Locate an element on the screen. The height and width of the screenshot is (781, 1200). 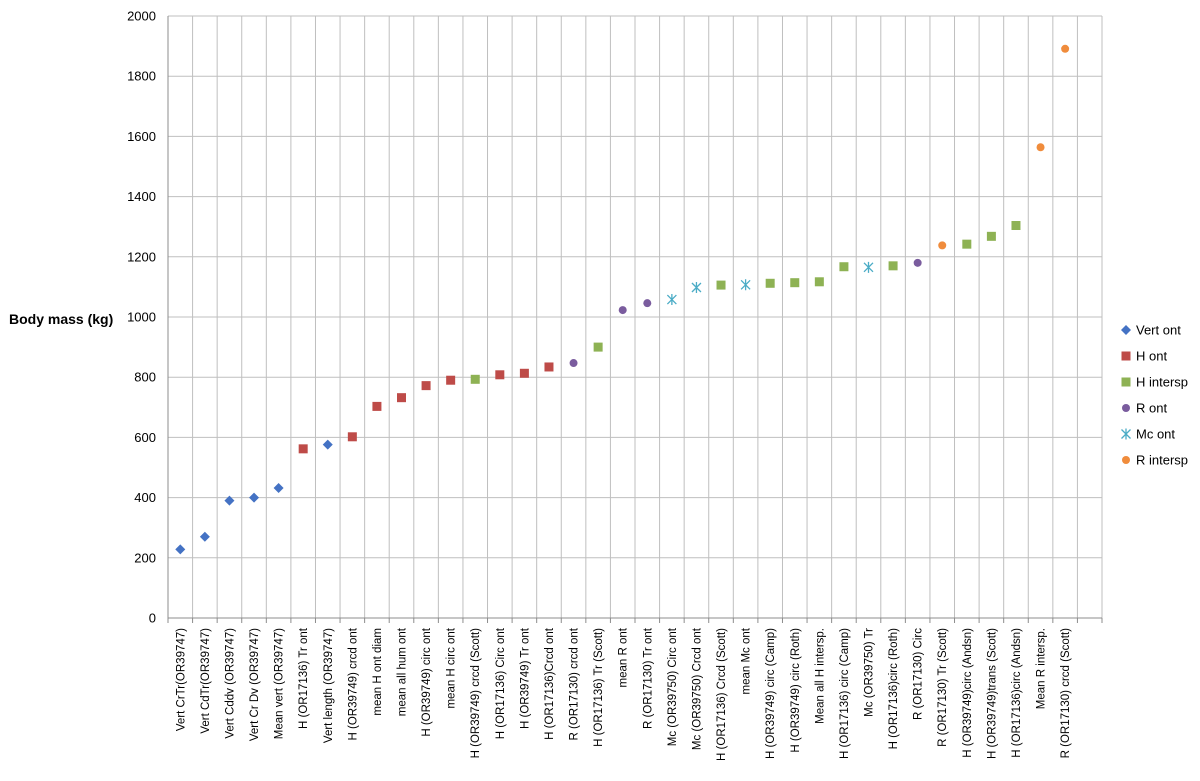
x-tick-label: H (OR17136) circ (Camp) is located at coordinates (845, 693).